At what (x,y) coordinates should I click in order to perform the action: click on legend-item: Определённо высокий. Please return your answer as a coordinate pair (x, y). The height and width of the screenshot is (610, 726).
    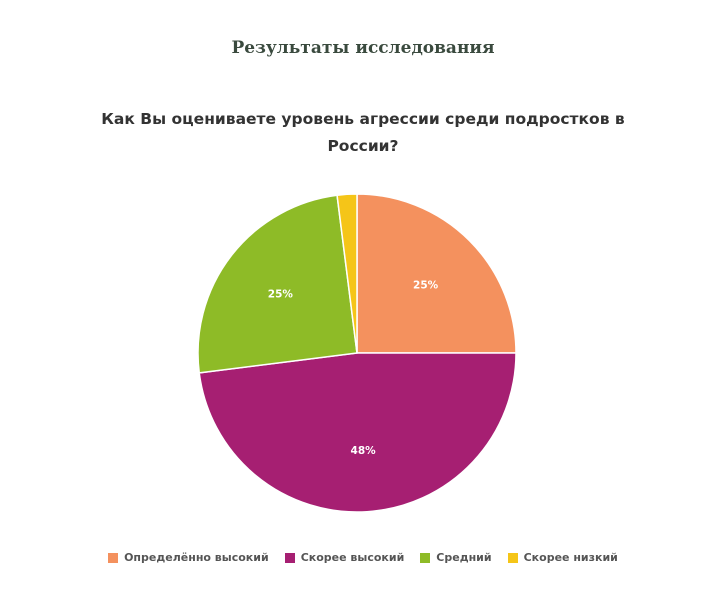
    Looking at the image, I should click on (188, 557).